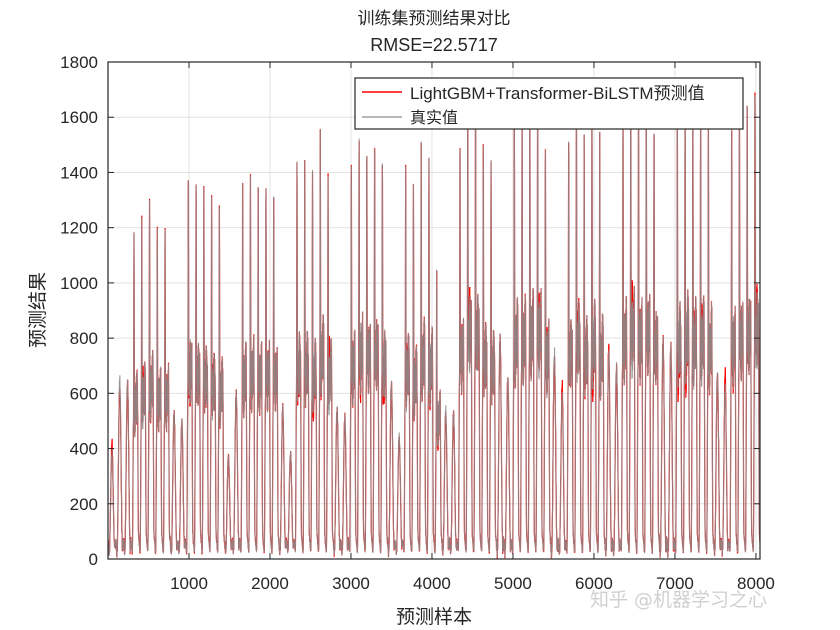  I want to click on chart-subtitle: RMSE=22.5717, so click(434, 45).